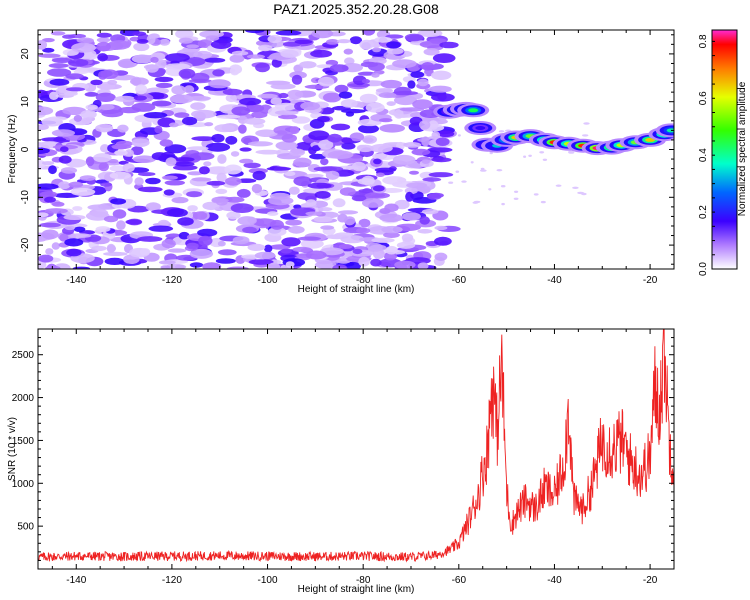 This screenshot has width=750, height=600. I want to click on spectrogram-ridge-point, so click(473, 110).